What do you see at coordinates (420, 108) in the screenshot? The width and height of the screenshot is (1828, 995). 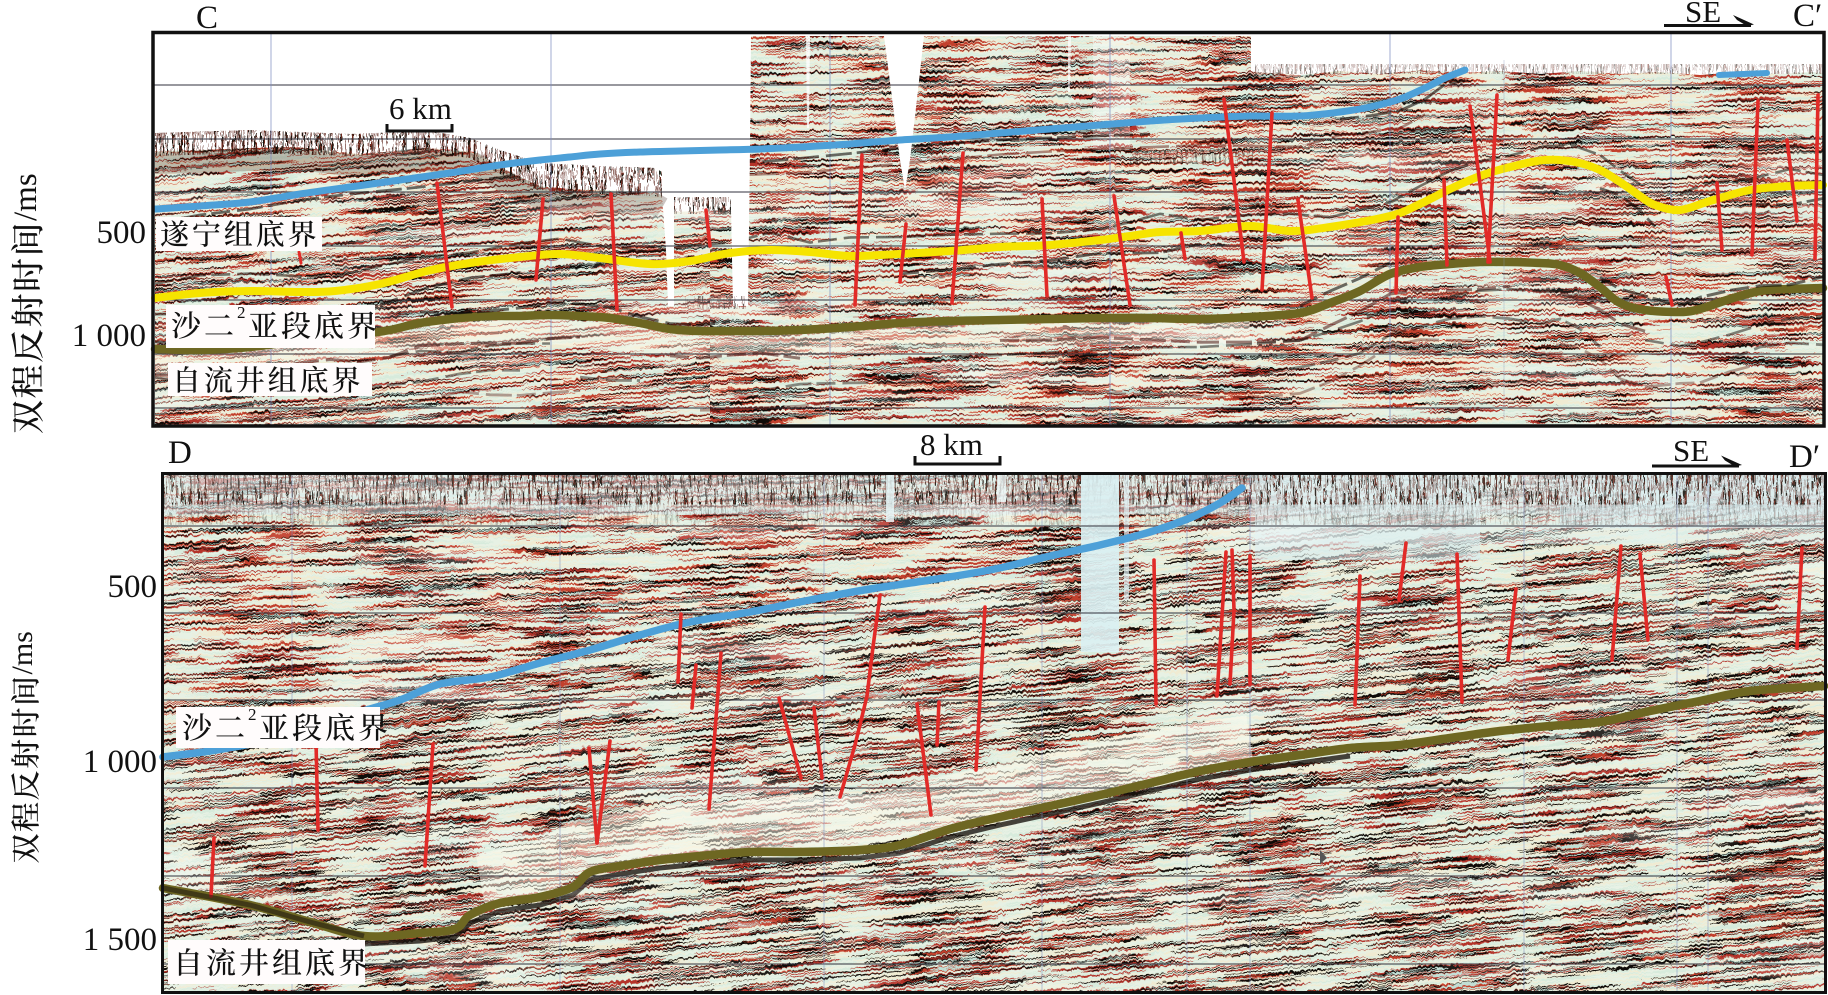 I see `svg-text: 6 km` at bounding box center [420, 108].